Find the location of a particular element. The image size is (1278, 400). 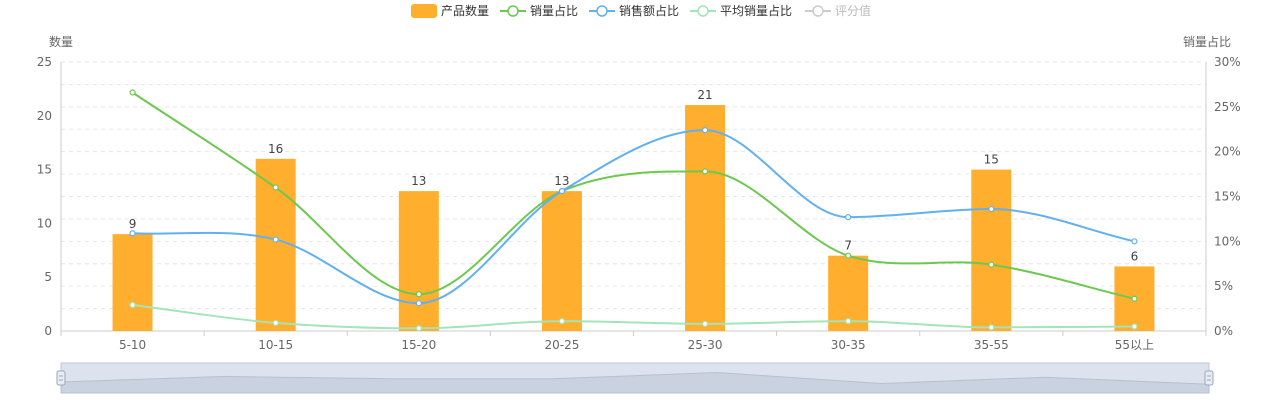

zoom-slider is located at coordinates (635, 378).